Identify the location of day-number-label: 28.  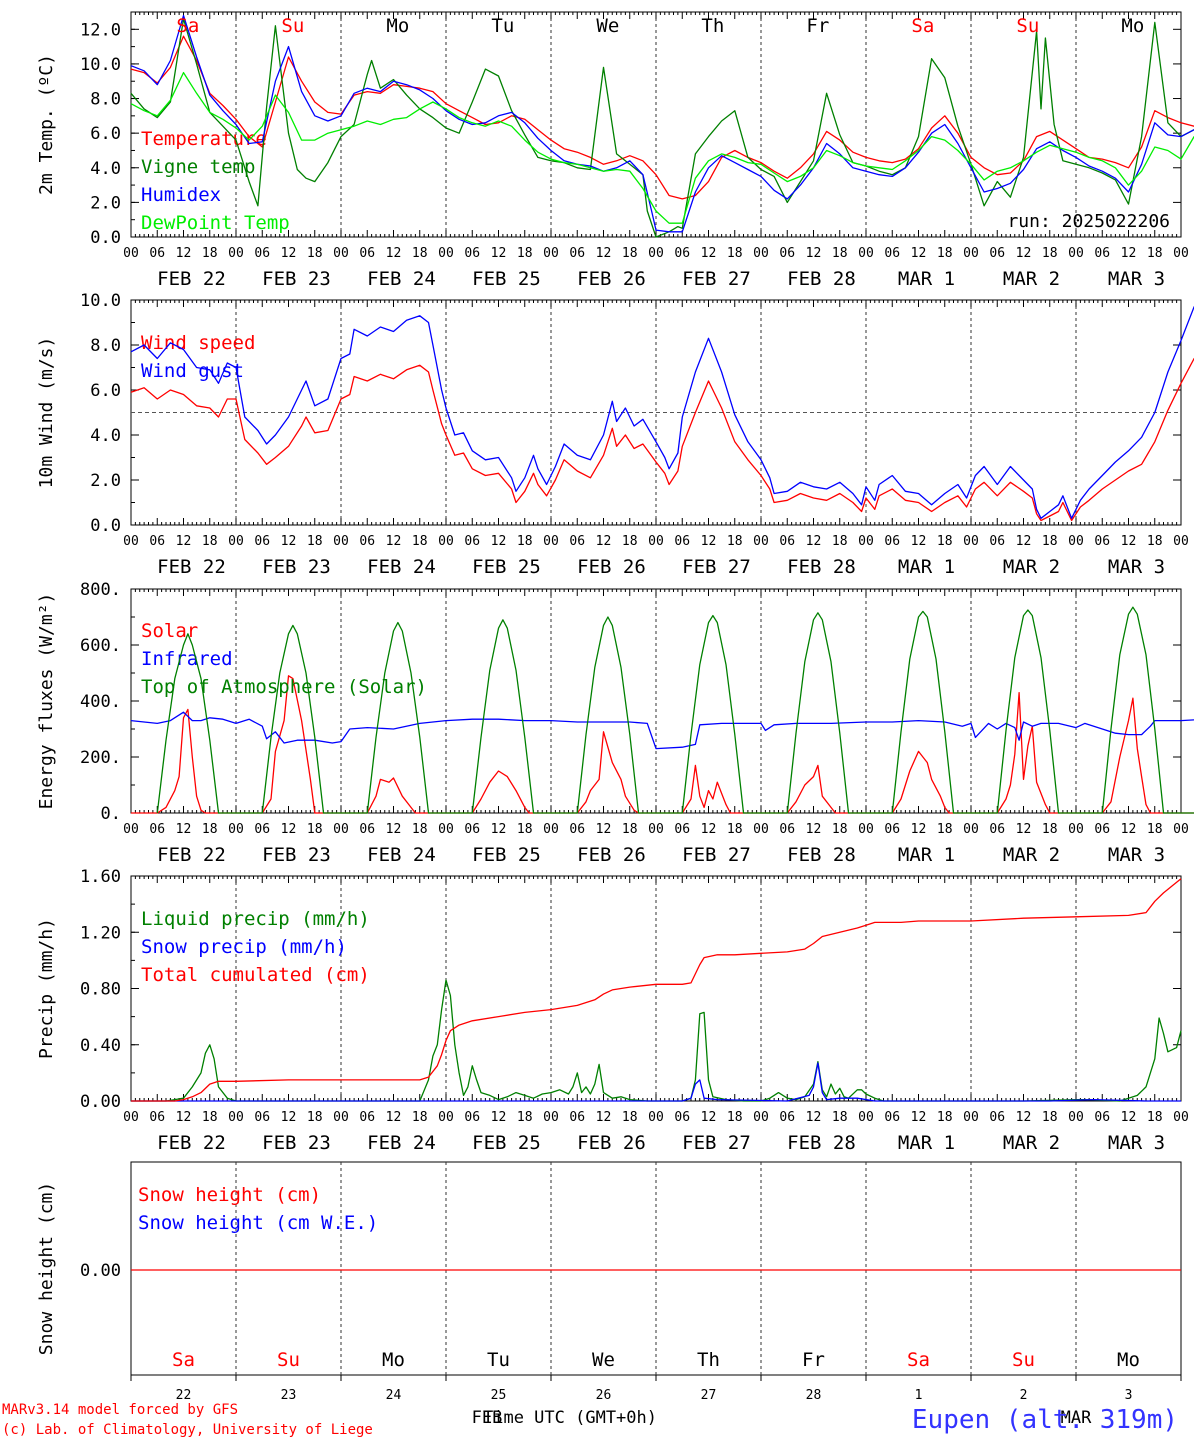
(814, 1395).